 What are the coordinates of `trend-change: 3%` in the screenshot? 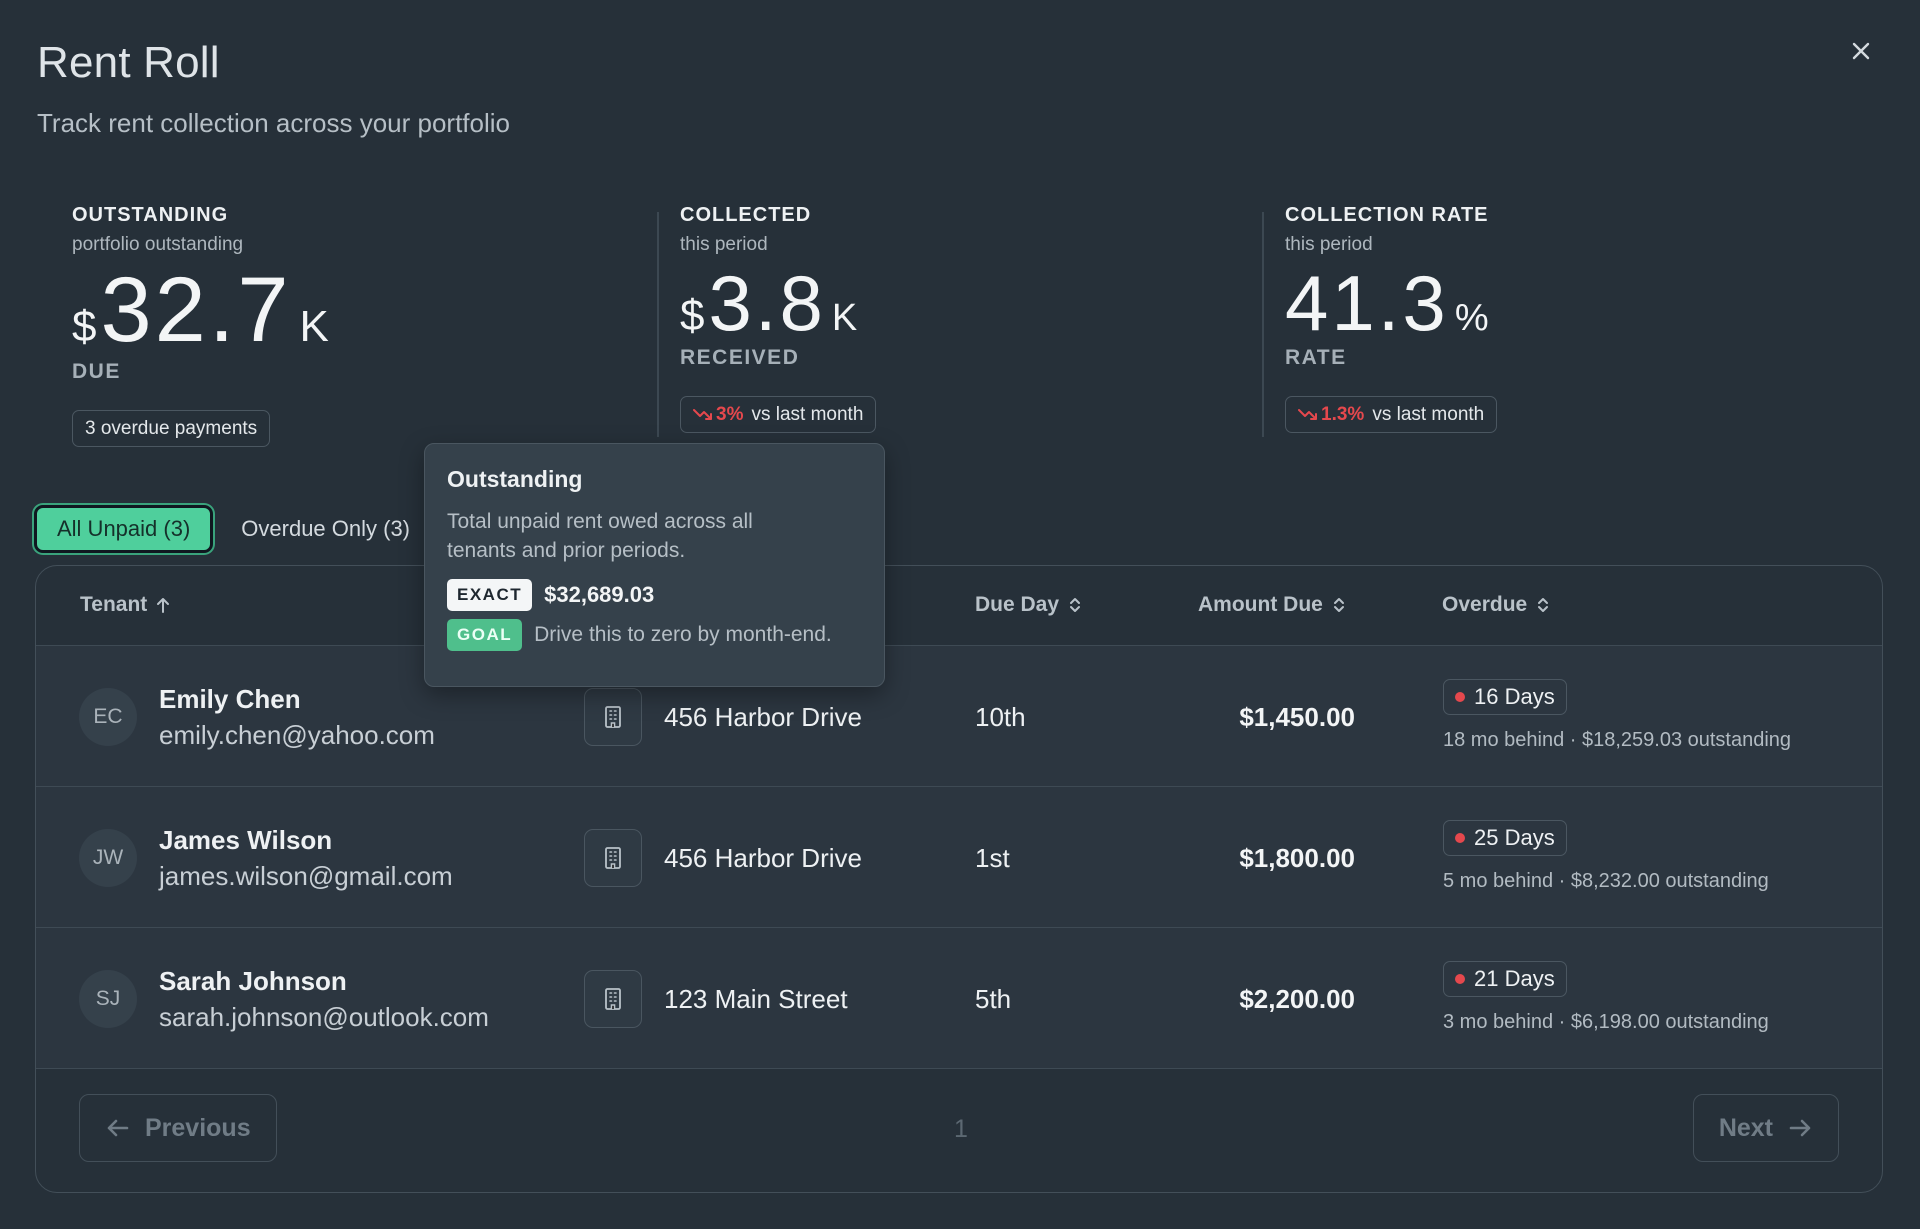 It's located at (718, 415).